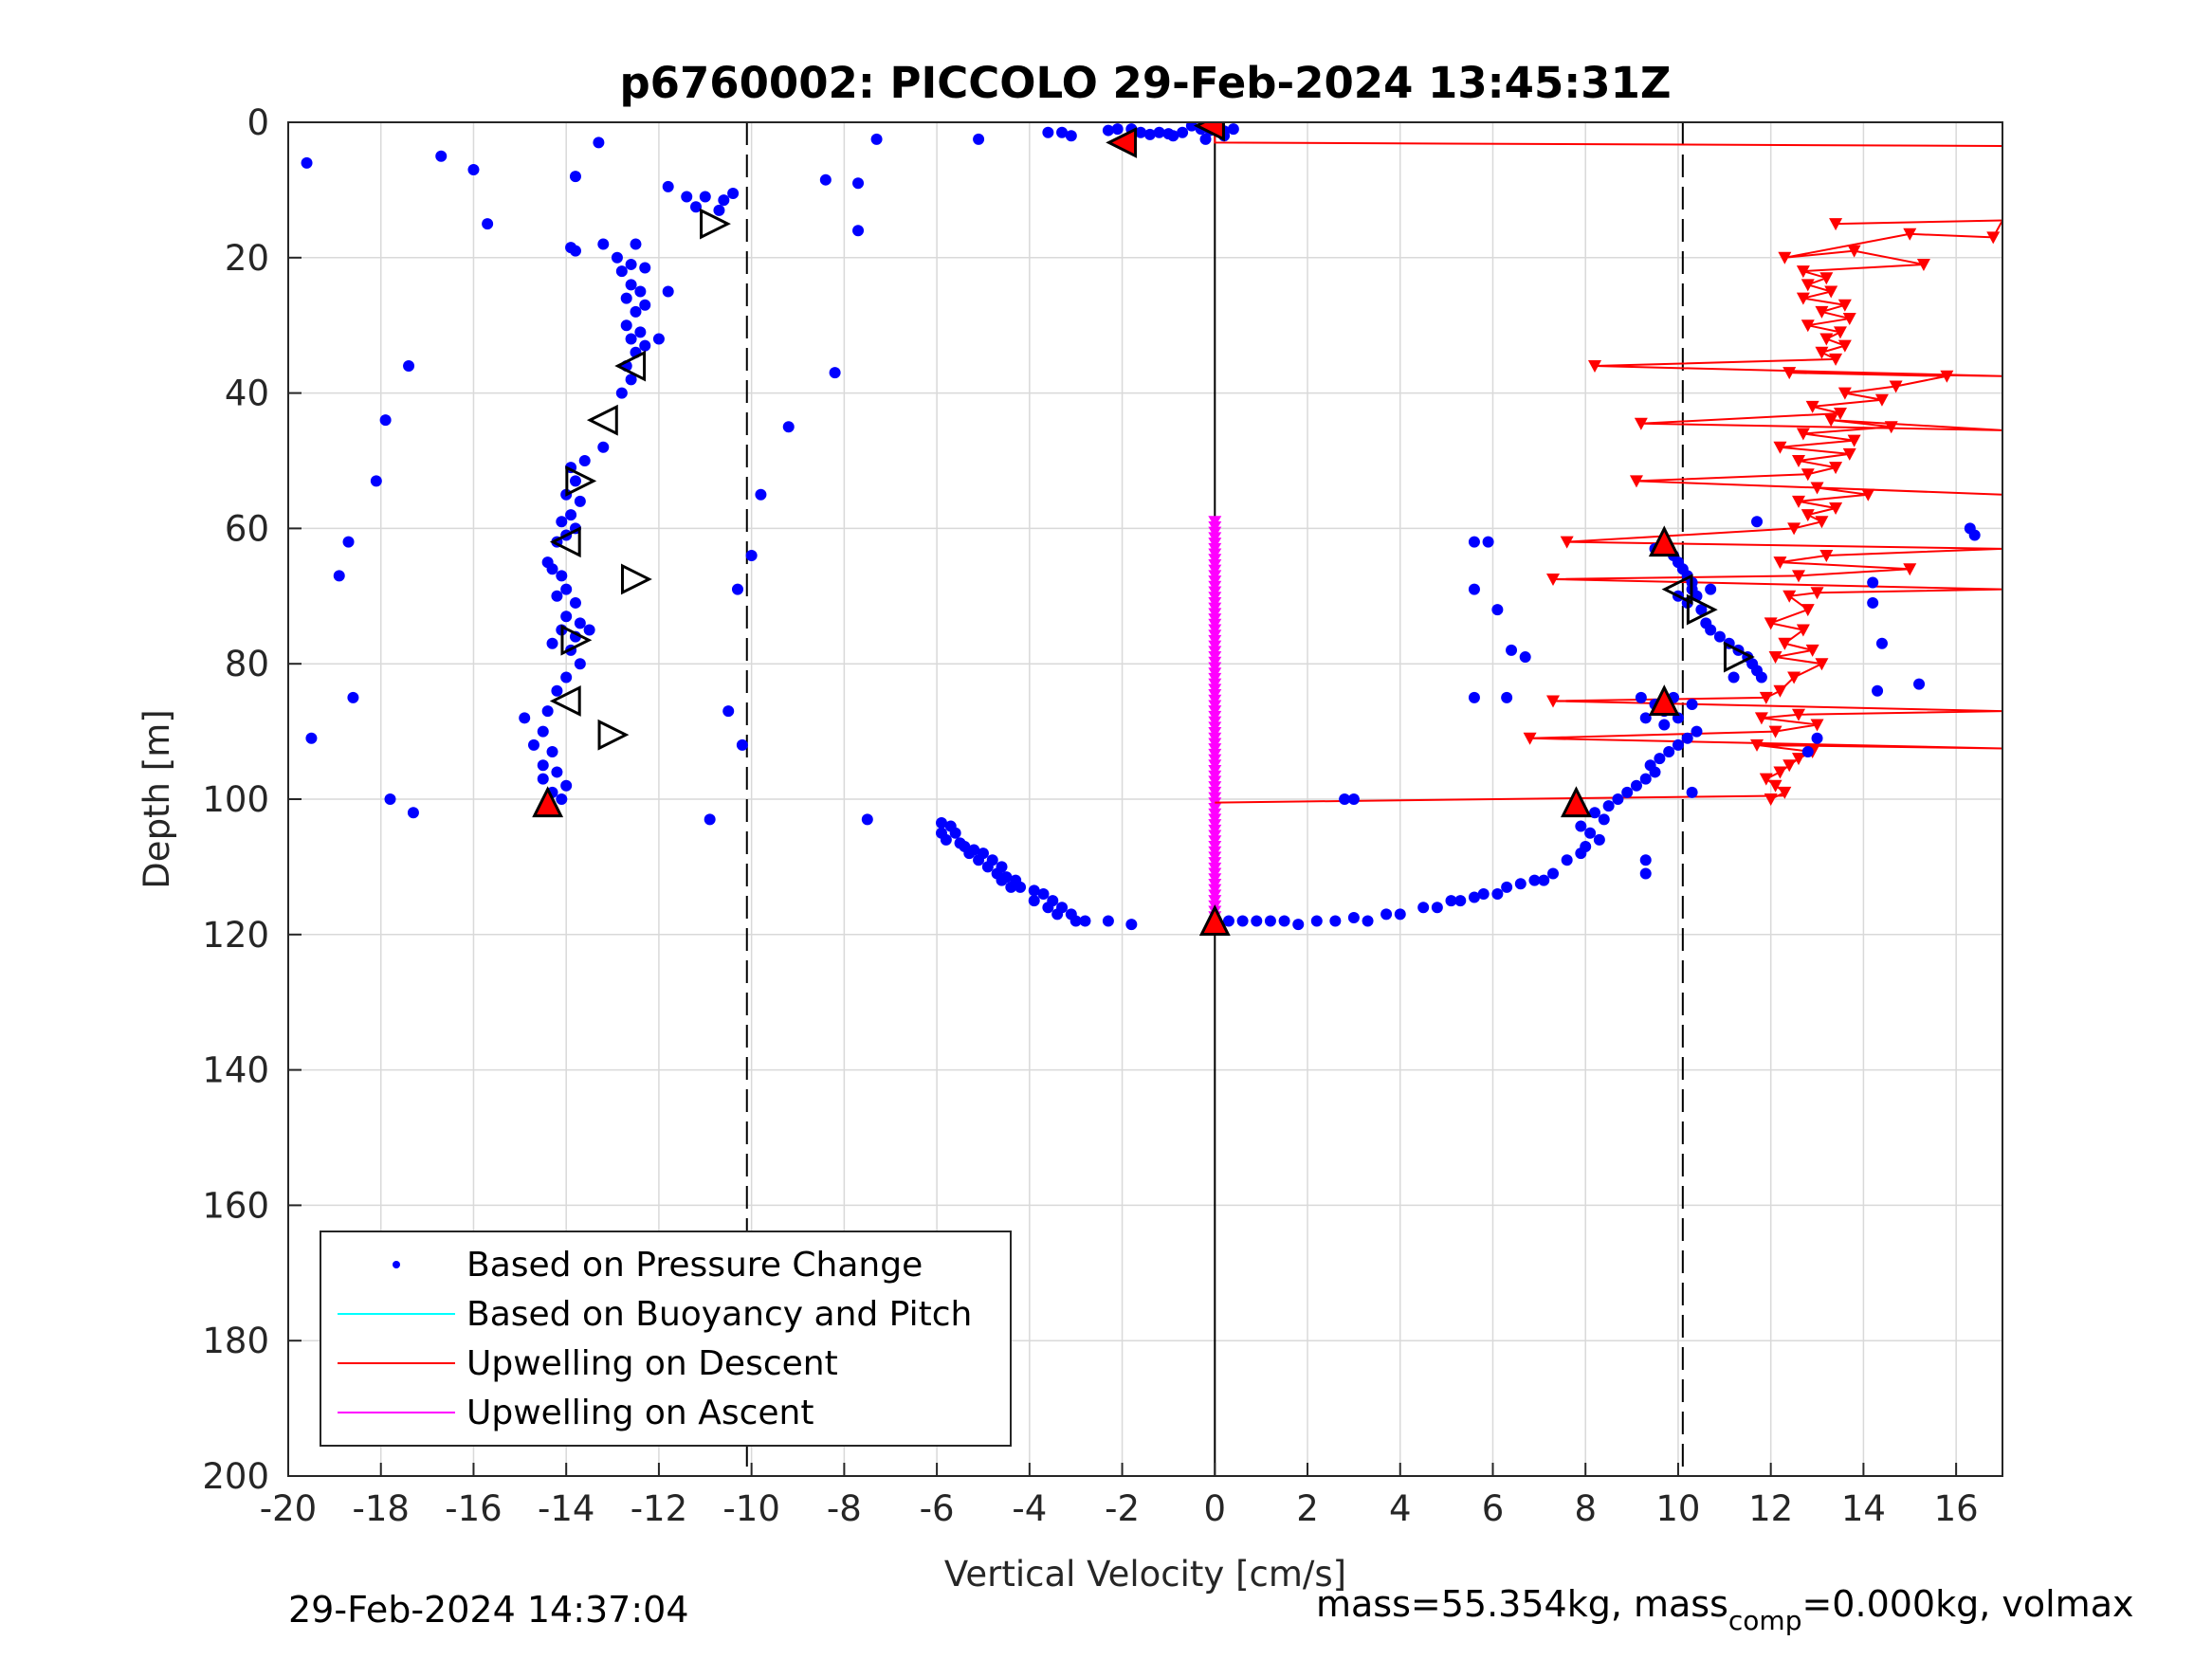  What do you see at coordinates (1724, 1609) in the screenshot?
I see `footer-mass-info: mass=55.354kg, masscomp=0.000kg, volmax` at bounding box center [1724, 1609].